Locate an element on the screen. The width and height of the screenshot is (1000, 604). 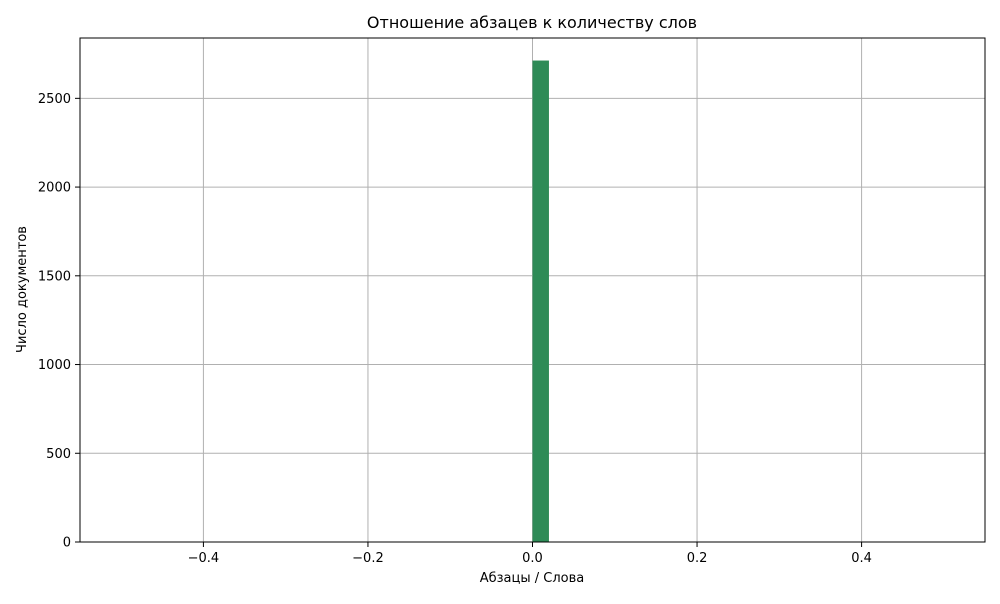
y-tick-label: 0 is located at coordinates (67, 543).